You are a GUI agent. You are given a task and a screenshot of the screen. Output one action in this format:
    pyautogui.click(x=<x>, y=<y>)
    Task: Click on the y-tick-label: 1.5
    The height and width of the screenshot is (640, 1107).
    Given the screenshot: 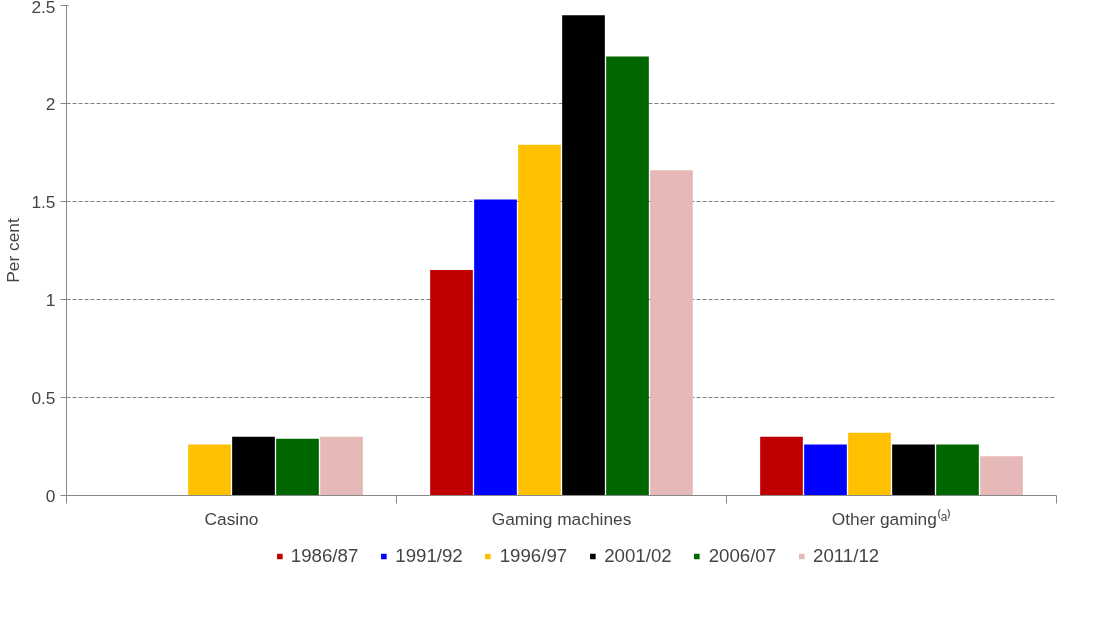 What is the action you would take?
    pyautogui.click(x=43, y=201)
    